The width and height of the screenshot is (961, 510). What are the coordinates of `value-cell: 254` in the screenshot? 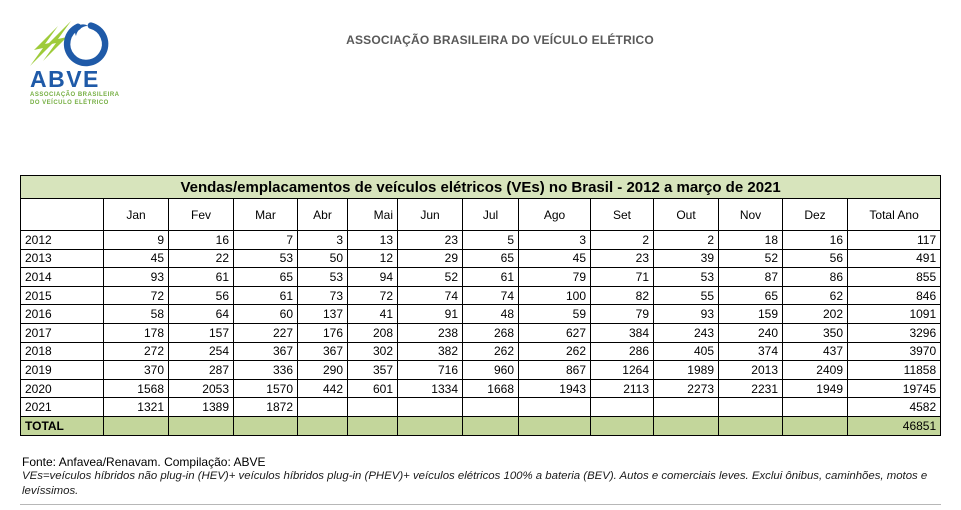 It's located at (201, 351).